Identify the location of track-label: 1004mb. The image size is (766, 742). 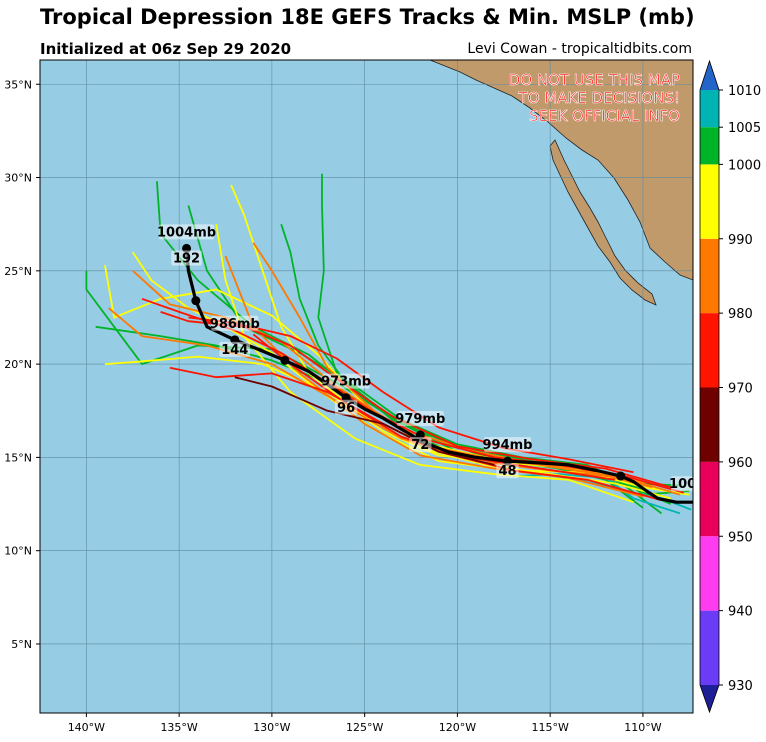
(186, 232).